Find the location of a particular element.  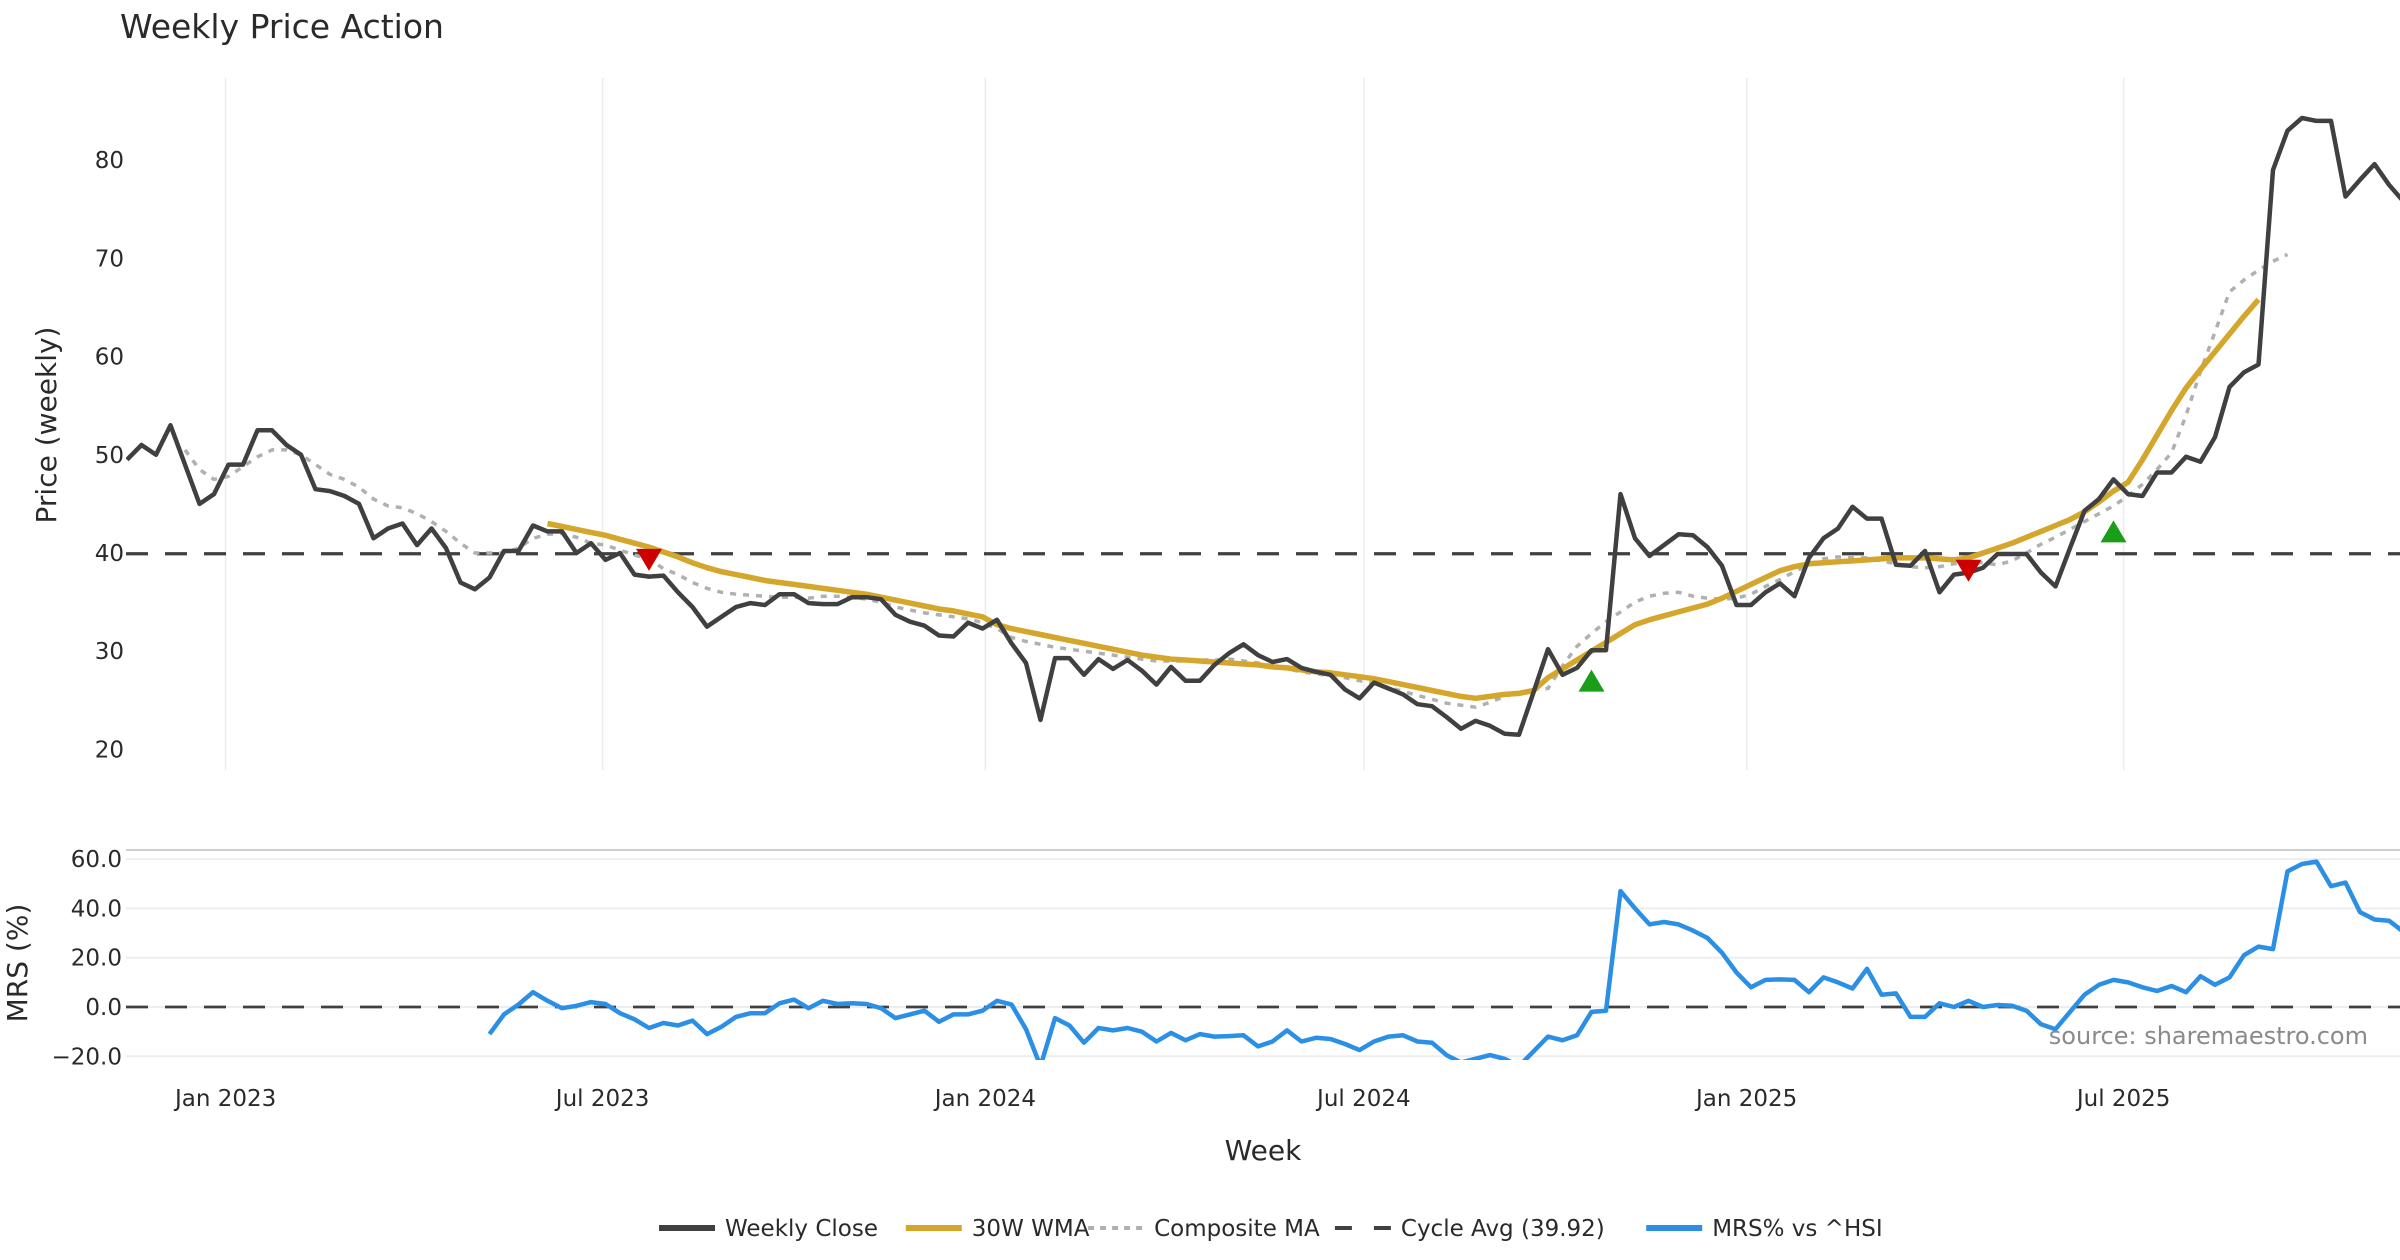

y-tick-label: 70 is located at coordinates (109, 259).